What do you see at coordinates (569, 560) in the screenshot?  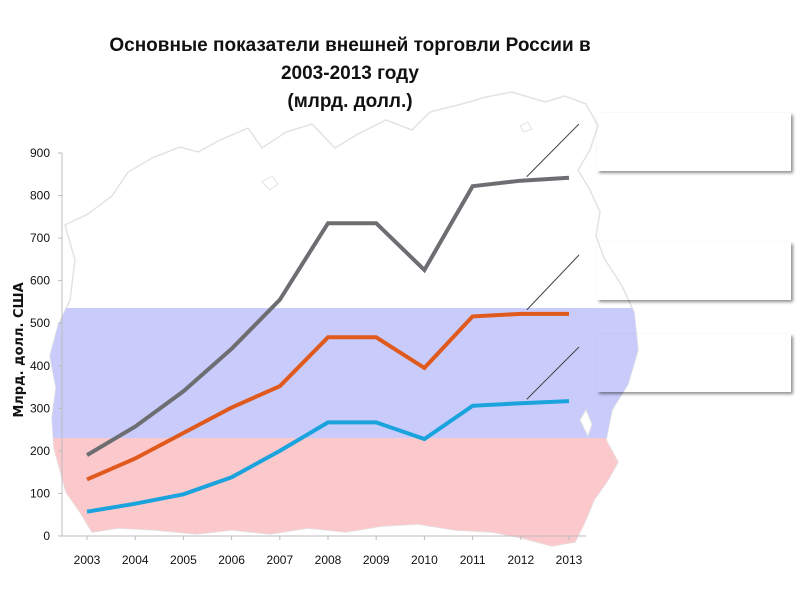 I see `x-tick-label: 2013` at bounding box center [569, 560].